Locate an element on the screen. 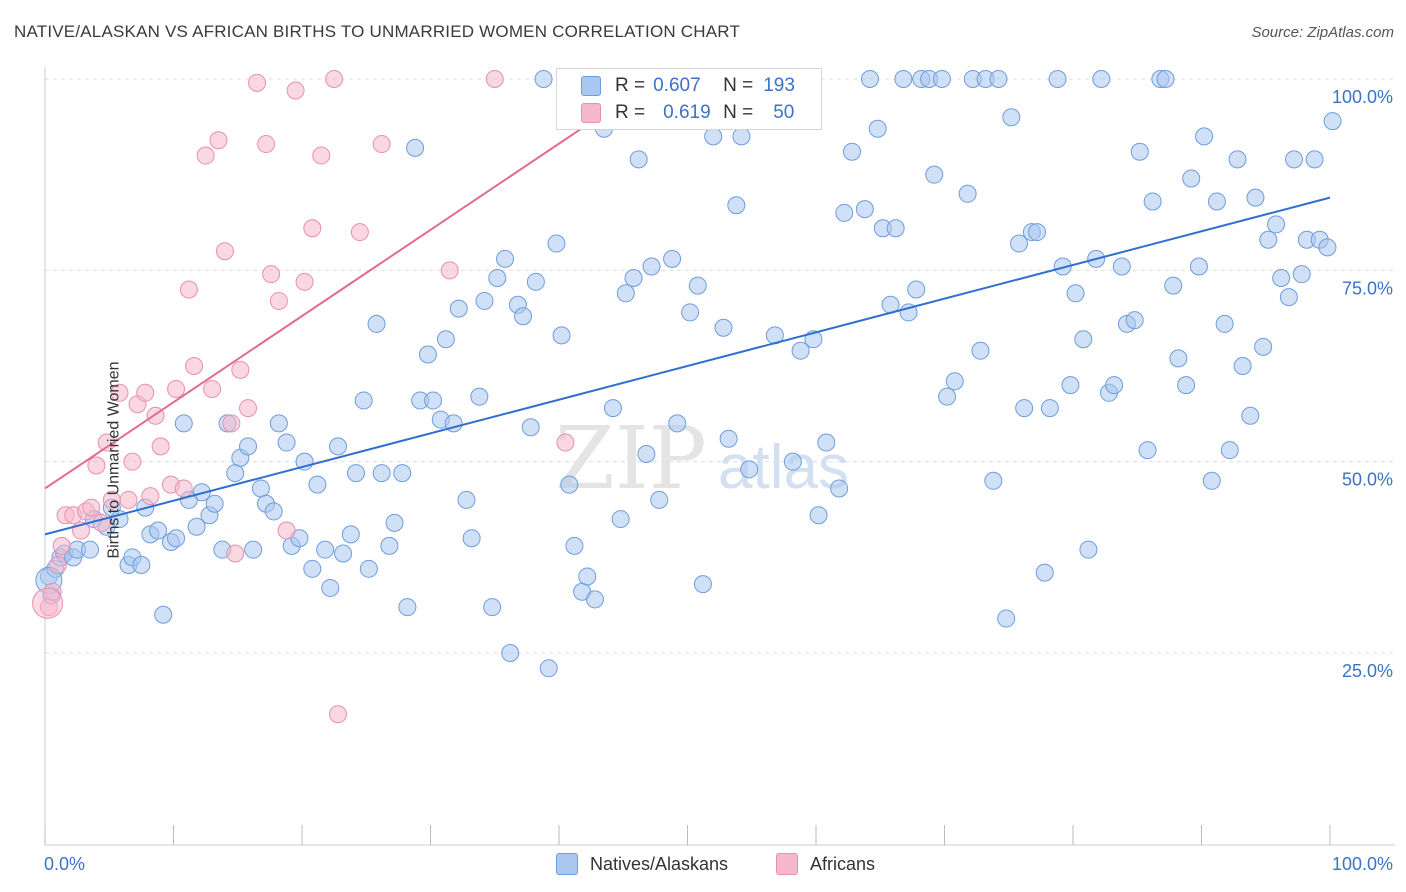  y-tick-label: 75.0% is located at coordinates (1367, 288).